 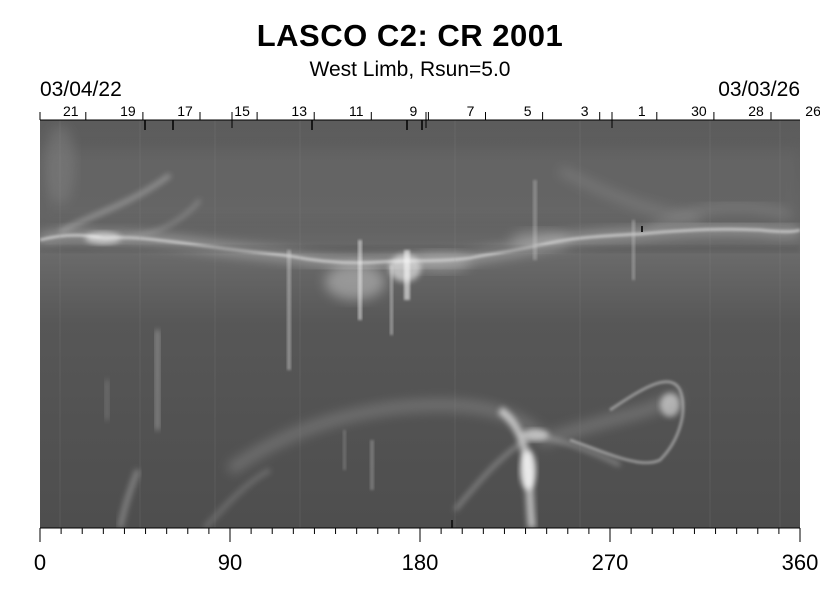 I want to click on top-tick-label: 13, so click(x=299, y=111).